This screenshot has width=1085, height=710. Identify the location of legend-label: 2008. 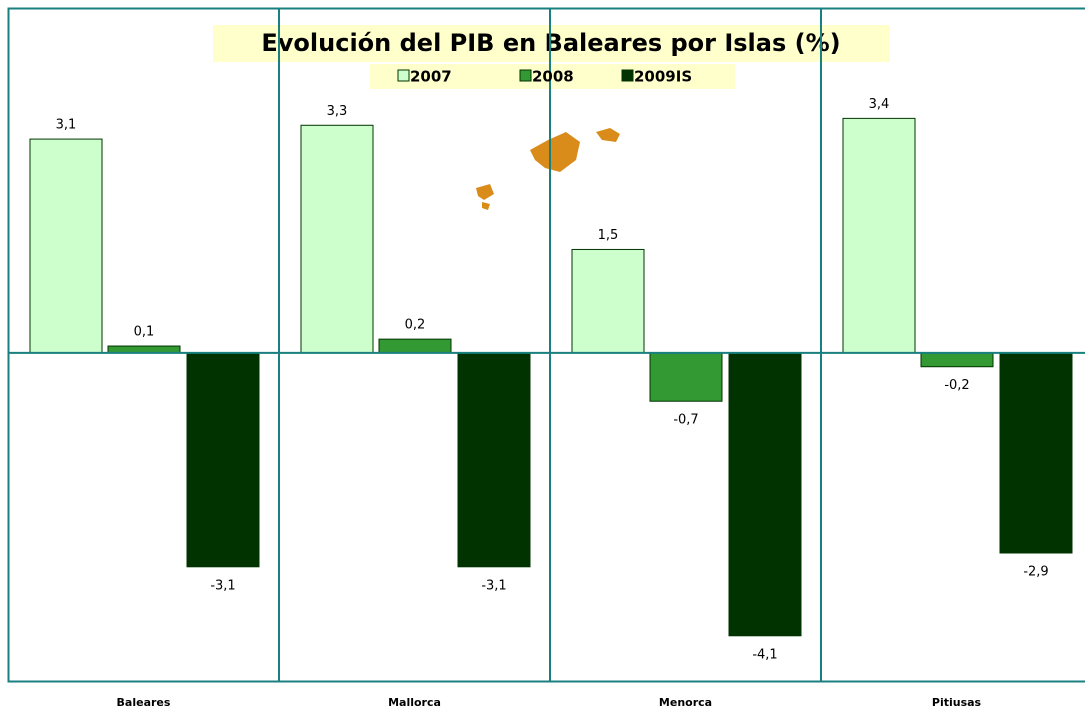
(553, 77).